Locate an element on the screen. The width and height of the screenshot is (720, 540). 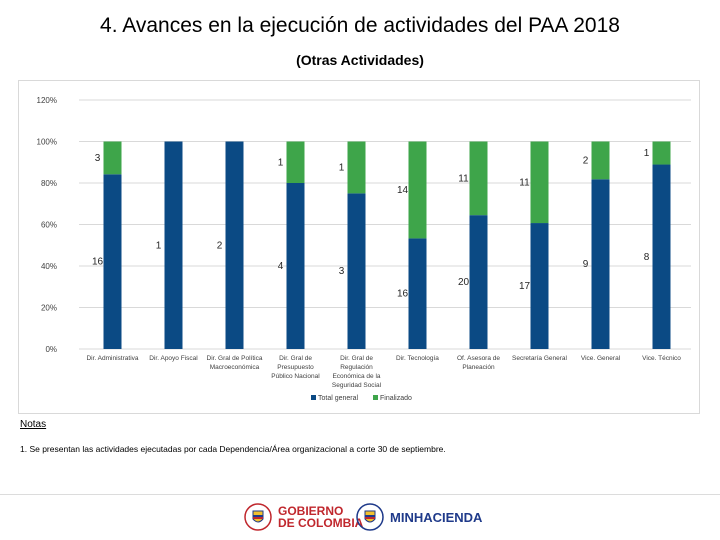
minhacienda-logo: MINHACIENDA is located at coordinates (419, 517).